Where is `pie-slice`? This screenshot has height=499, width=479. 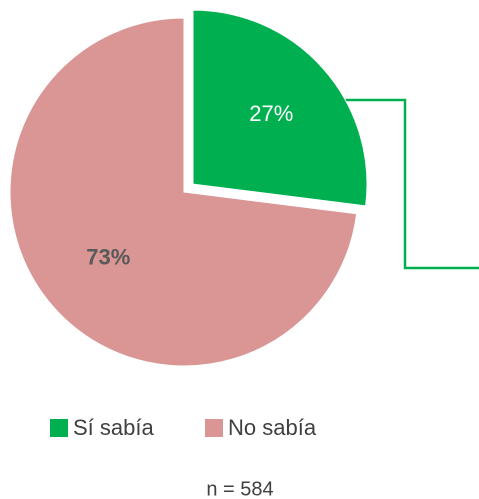 pie-slice is located at coordinates (280, 108).